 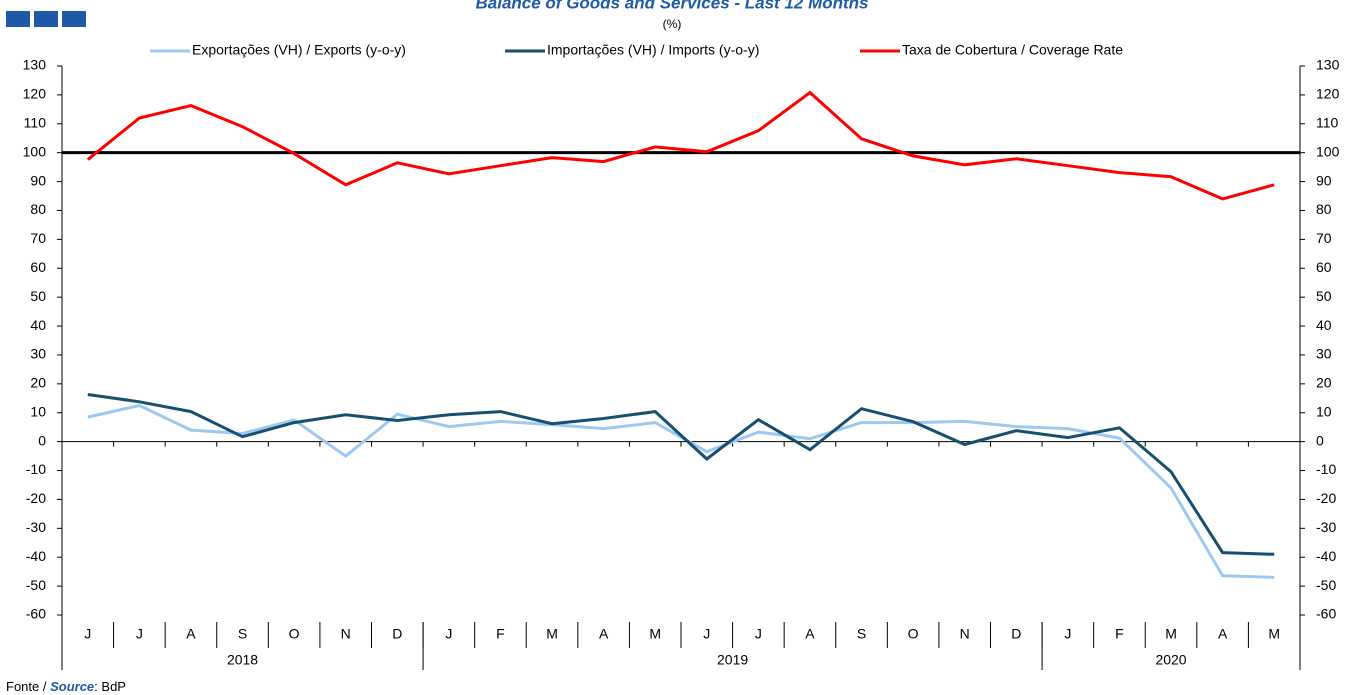 I want to click on y2-tick-label: 30, so click(x=1324, y=354).